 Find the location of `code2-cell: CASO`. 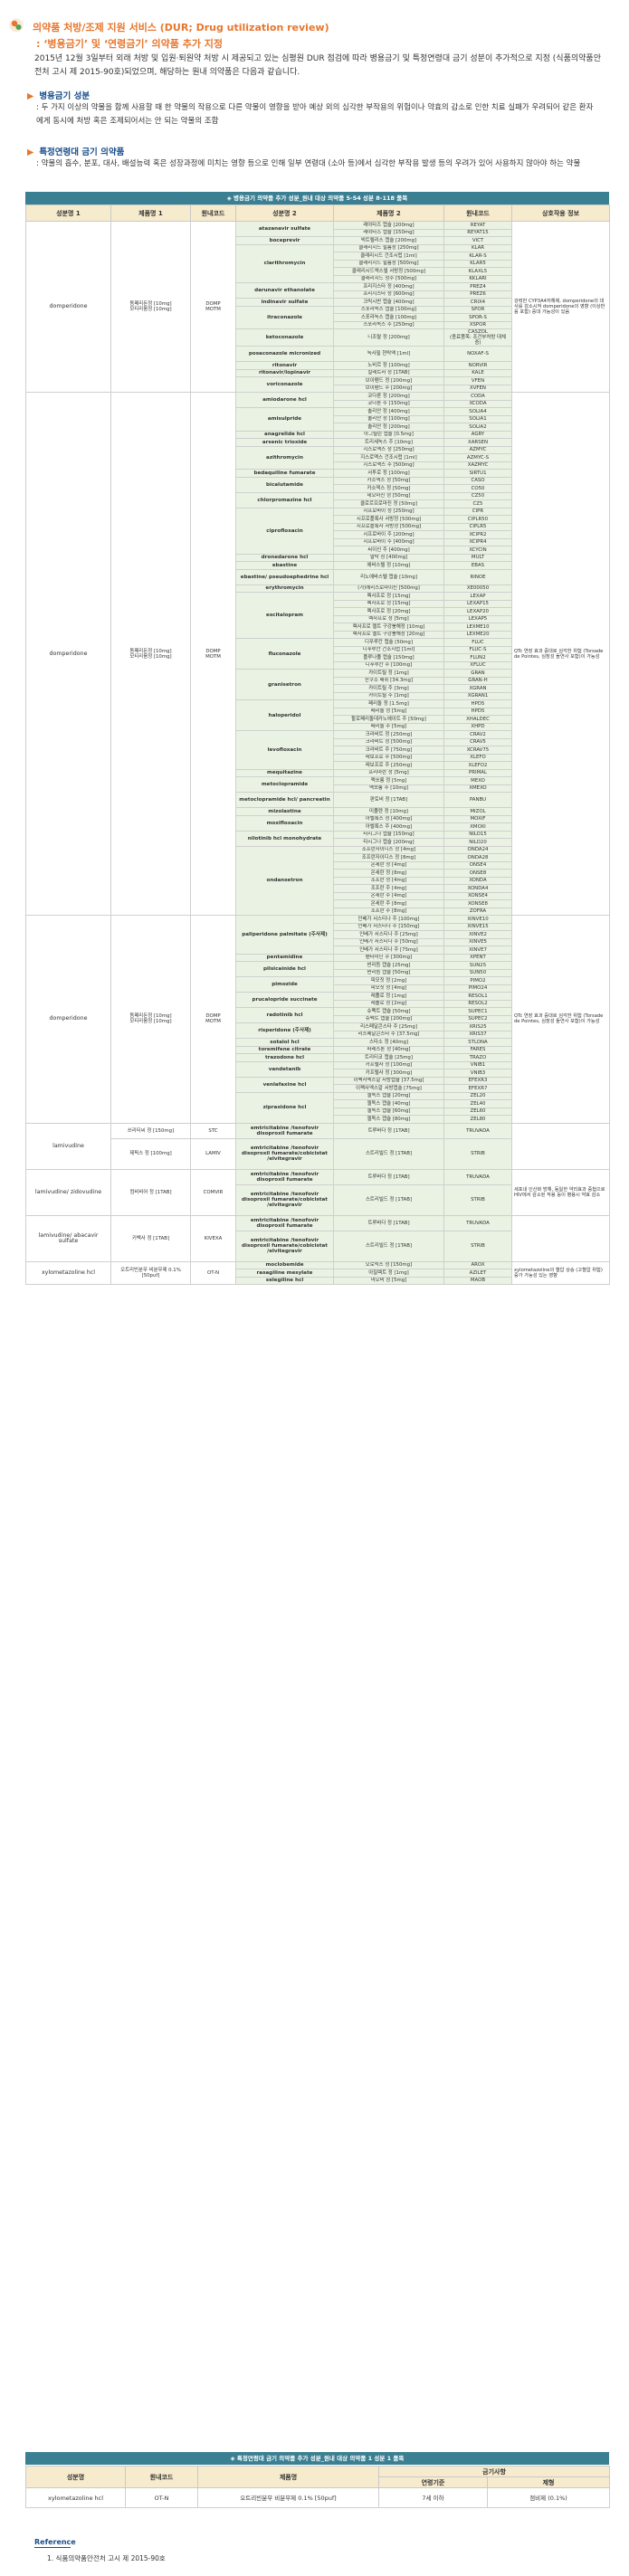

code2-cell: CASO is located at coordinates (477, 481).